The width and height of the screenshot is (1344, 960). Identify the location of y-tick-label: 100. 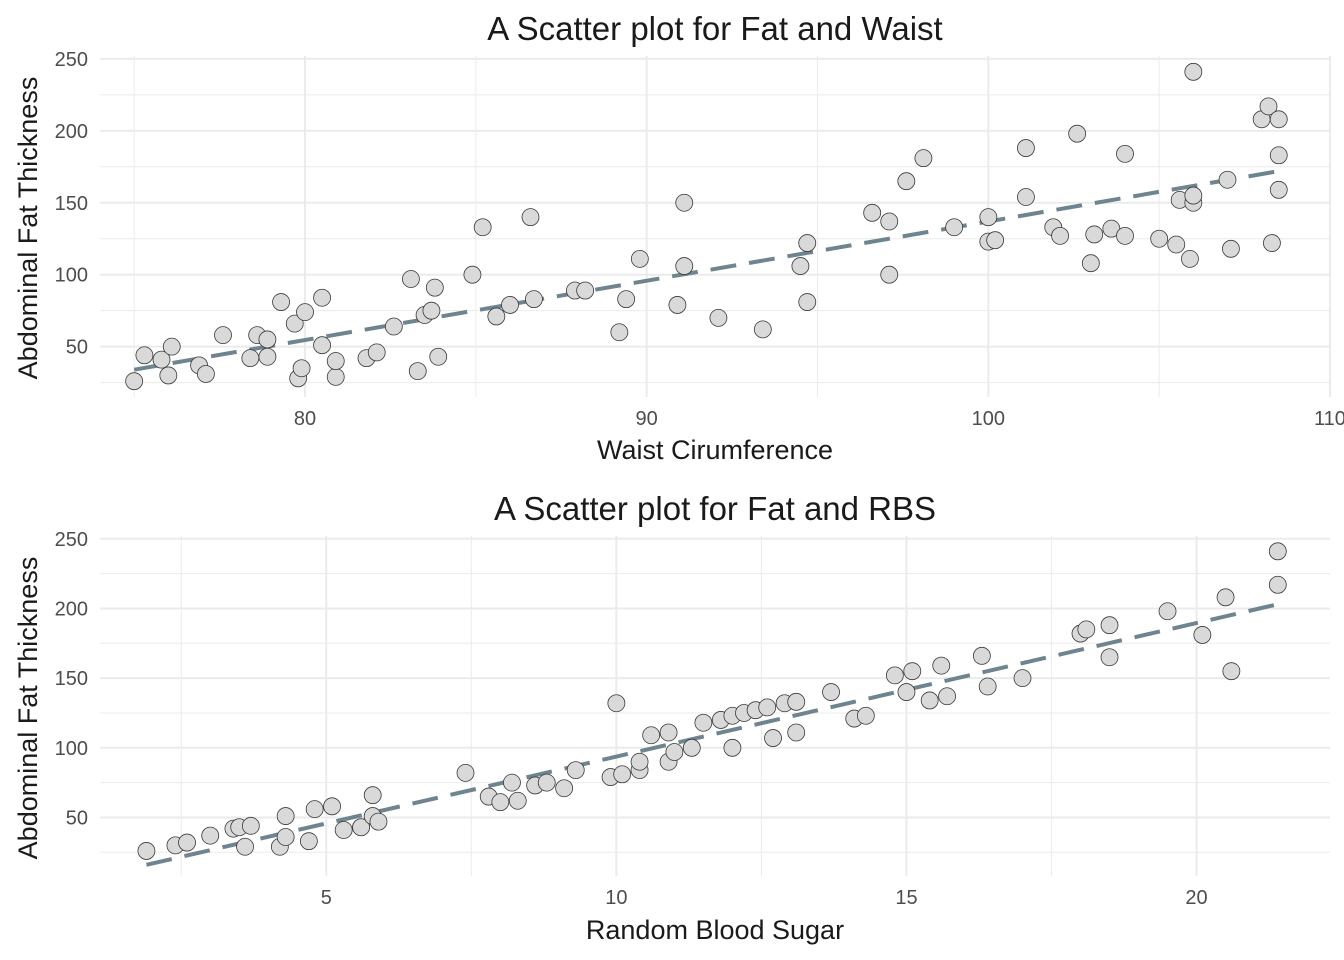
(71, 749).